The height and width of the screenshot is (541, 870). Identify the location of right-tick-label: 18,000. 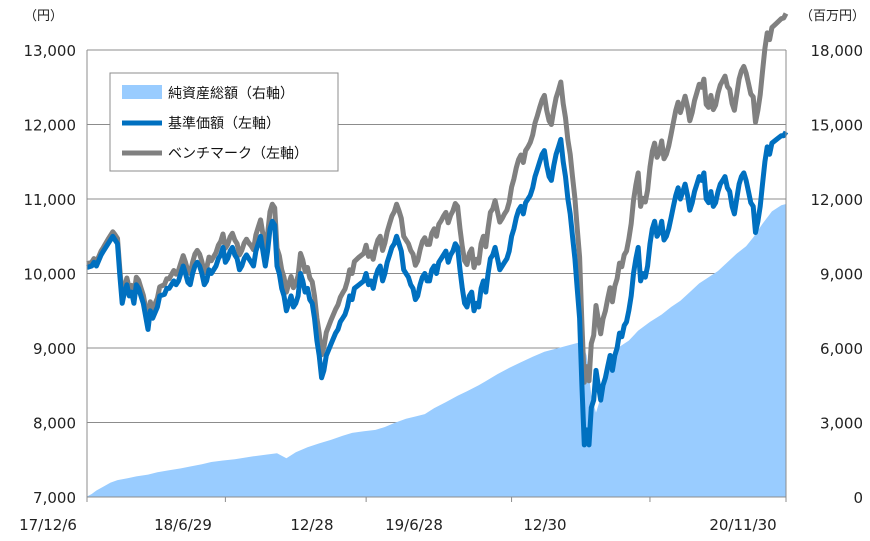
(837, 51).